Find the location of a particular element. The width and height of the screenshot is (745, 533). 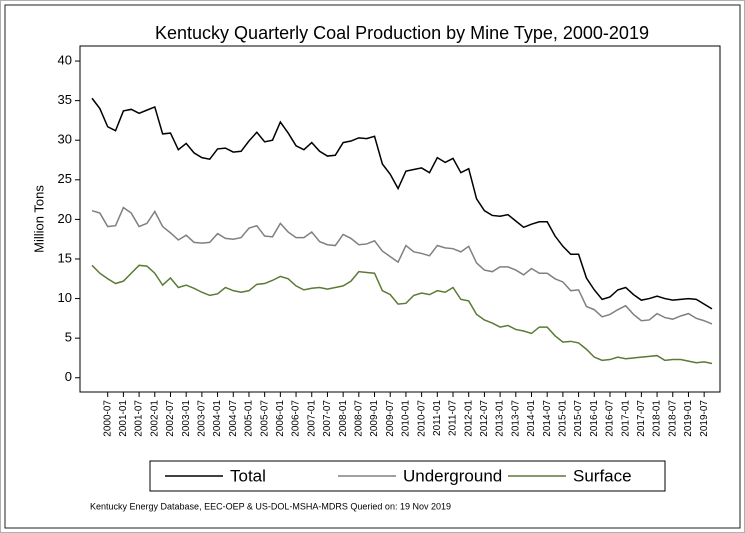

x-tick-label: 2013-07 is located at coordinates (515, 418).